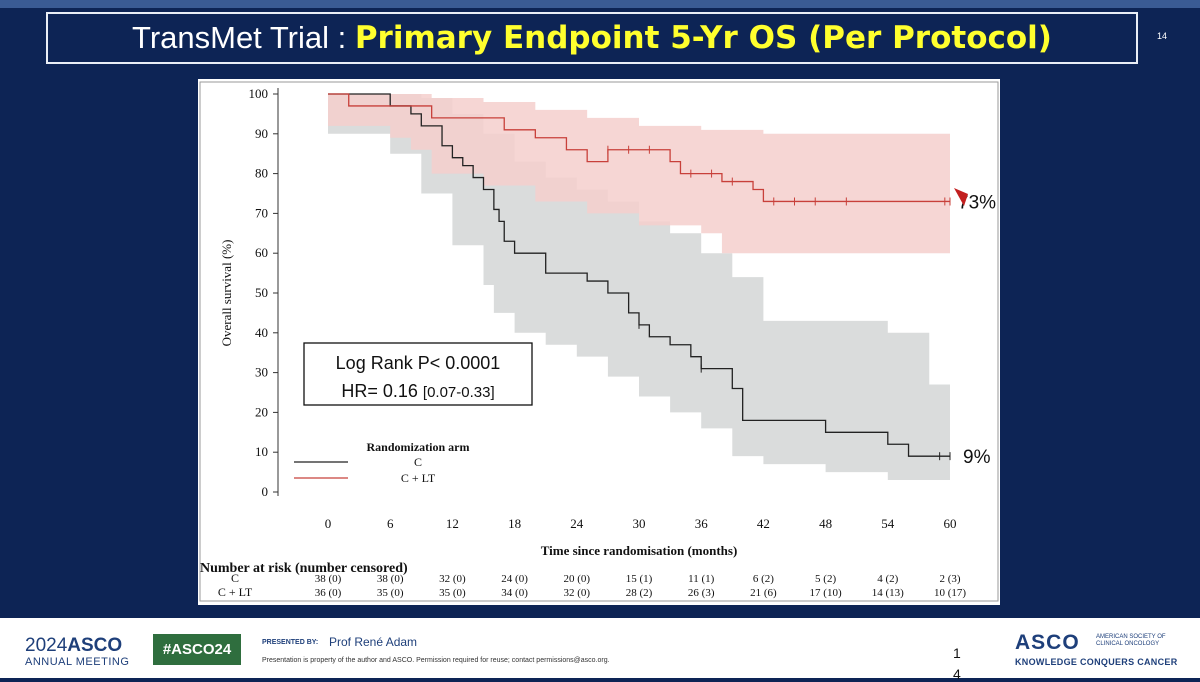  Describe the element at coordinates (888, 523) in the screenshot. I see `x-tick-label: 54` at that location.